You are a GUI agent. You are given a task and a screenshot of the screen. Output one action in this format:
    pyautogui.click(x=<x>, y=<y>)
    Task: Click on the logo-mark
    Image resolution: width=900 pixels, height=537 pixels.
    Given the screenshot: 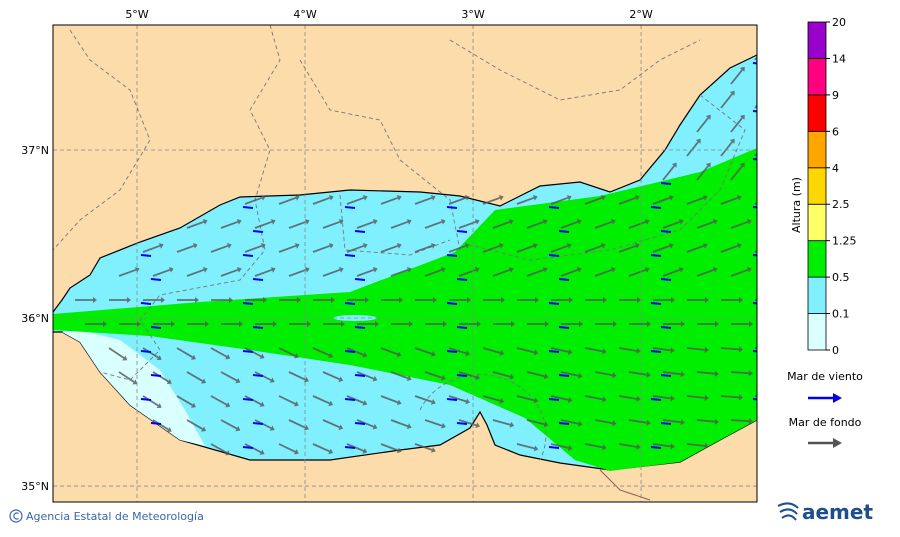 What is the action you would take?
    pyautogui.click(x=788, y=511)
    